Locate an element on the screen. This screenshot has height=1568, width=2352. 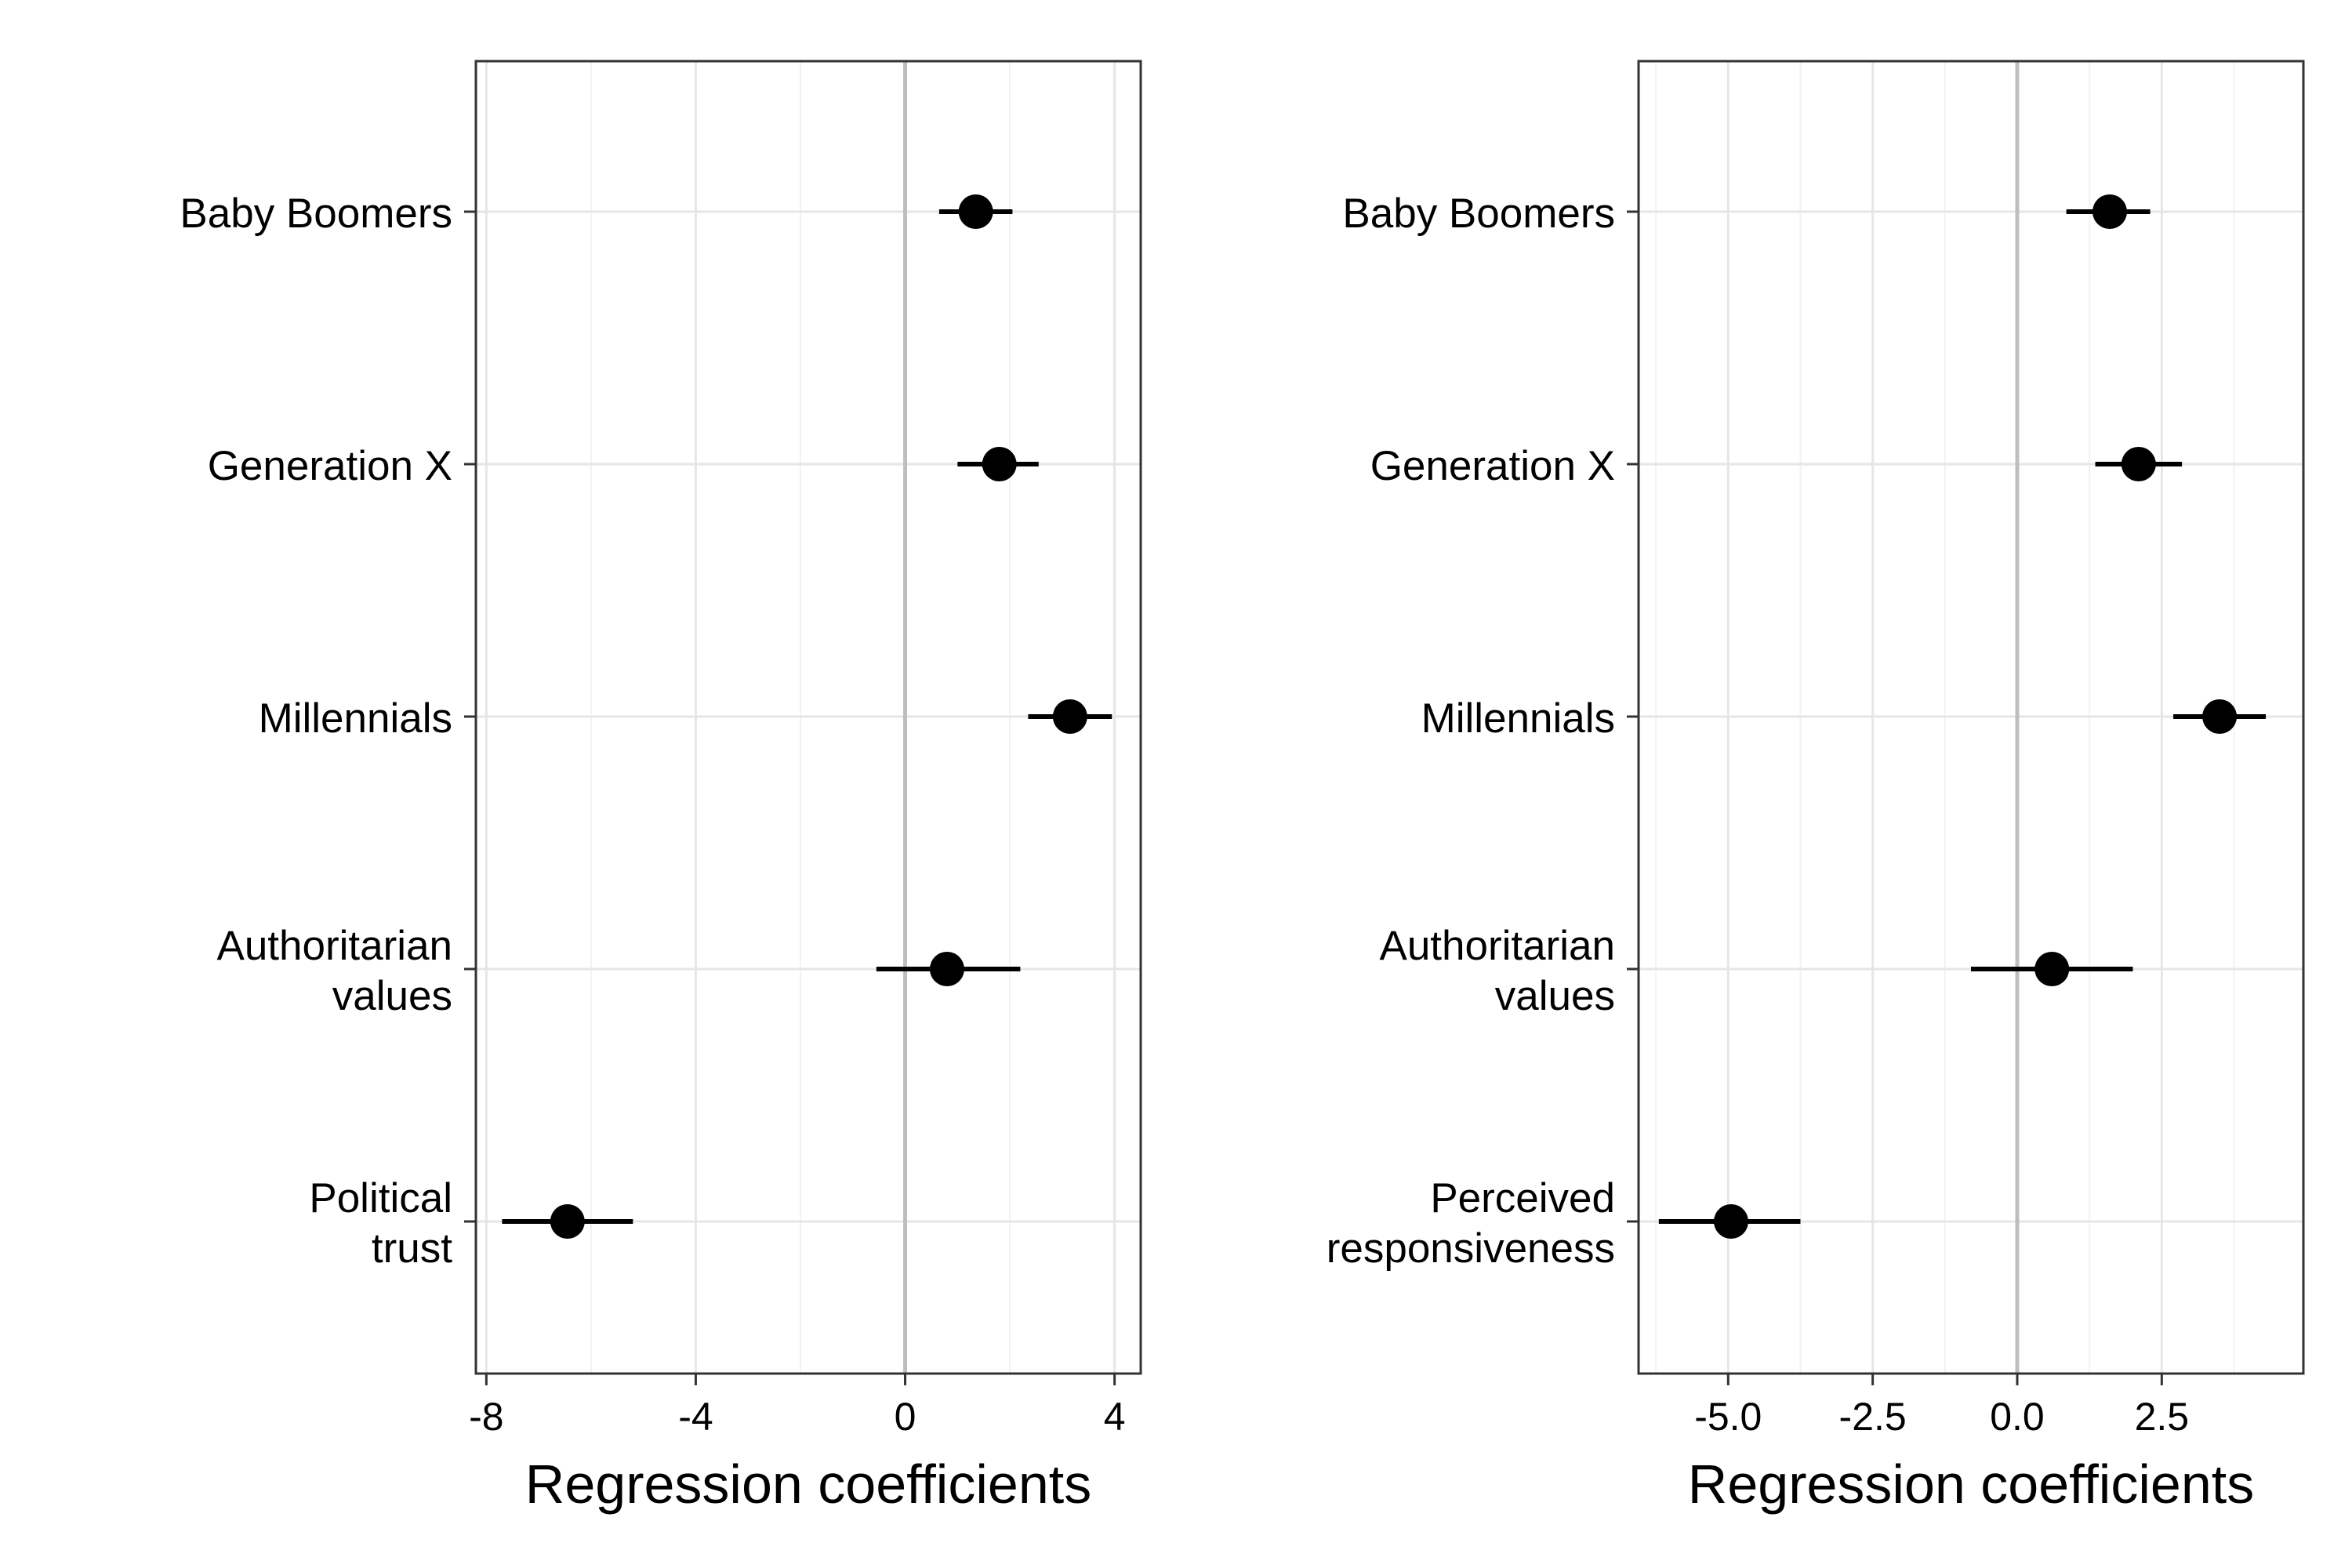
x-tick-label: 2.5 is located at coordinates (2162, 1417).